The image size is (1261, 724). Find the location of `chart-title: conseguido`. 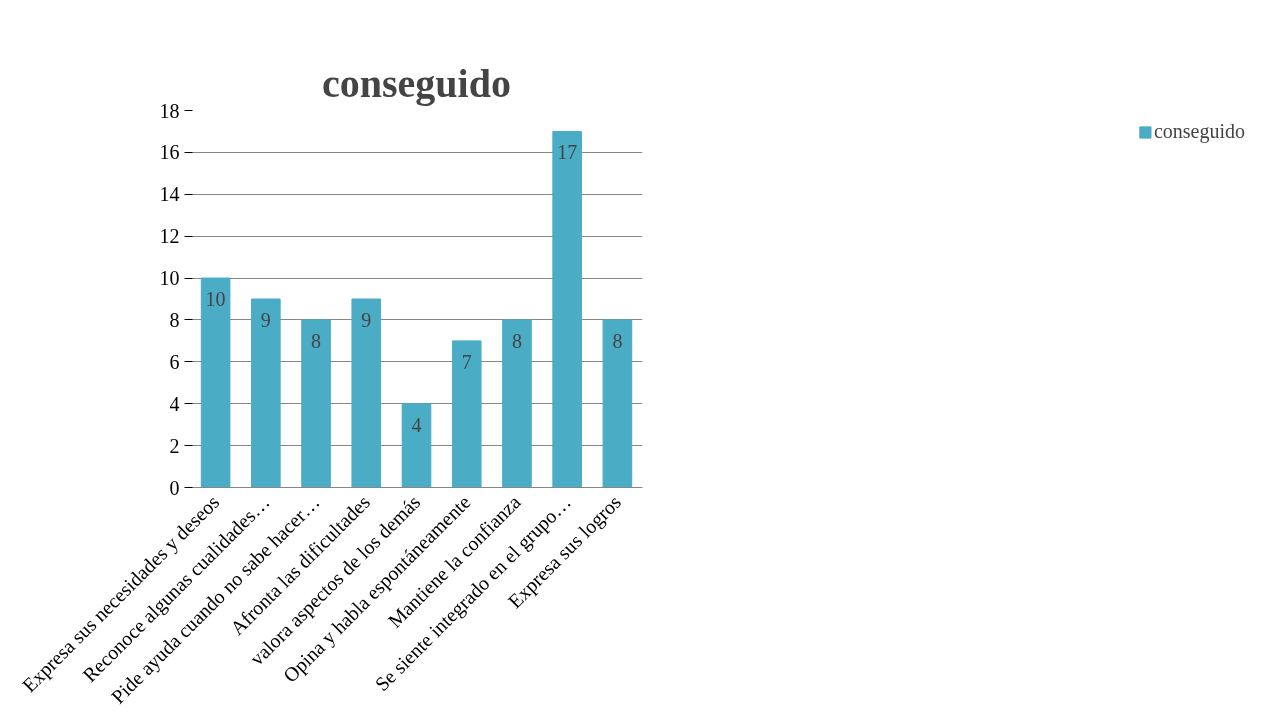

chart-title: conseguido is located at coordinates (416, 83).